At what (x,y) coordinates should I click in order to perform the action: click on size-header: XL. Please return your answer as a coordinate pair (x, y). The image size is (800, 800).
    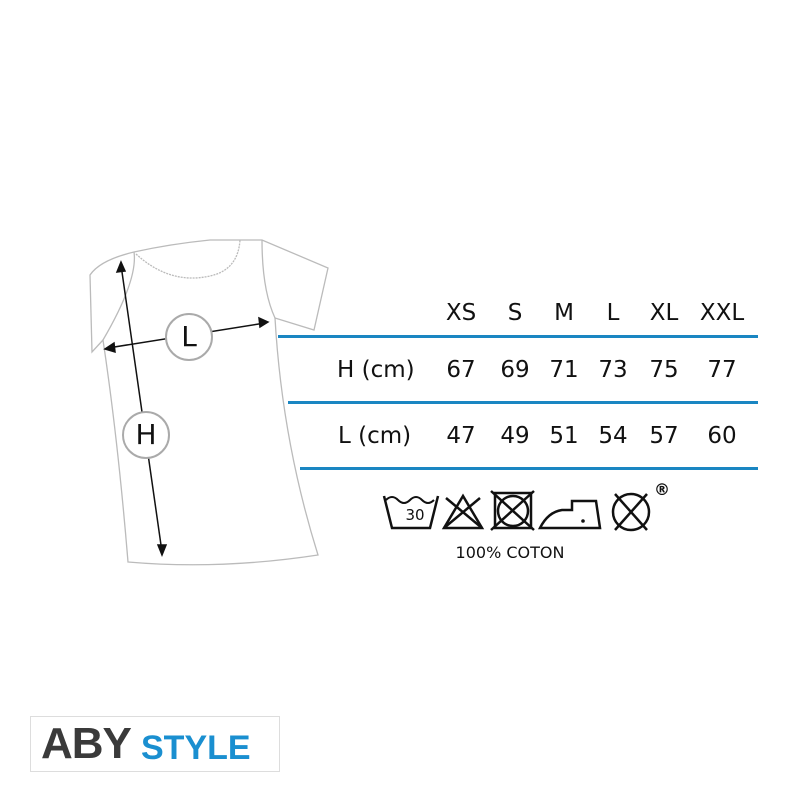
    Looking at the image, I should click on (664, 313).